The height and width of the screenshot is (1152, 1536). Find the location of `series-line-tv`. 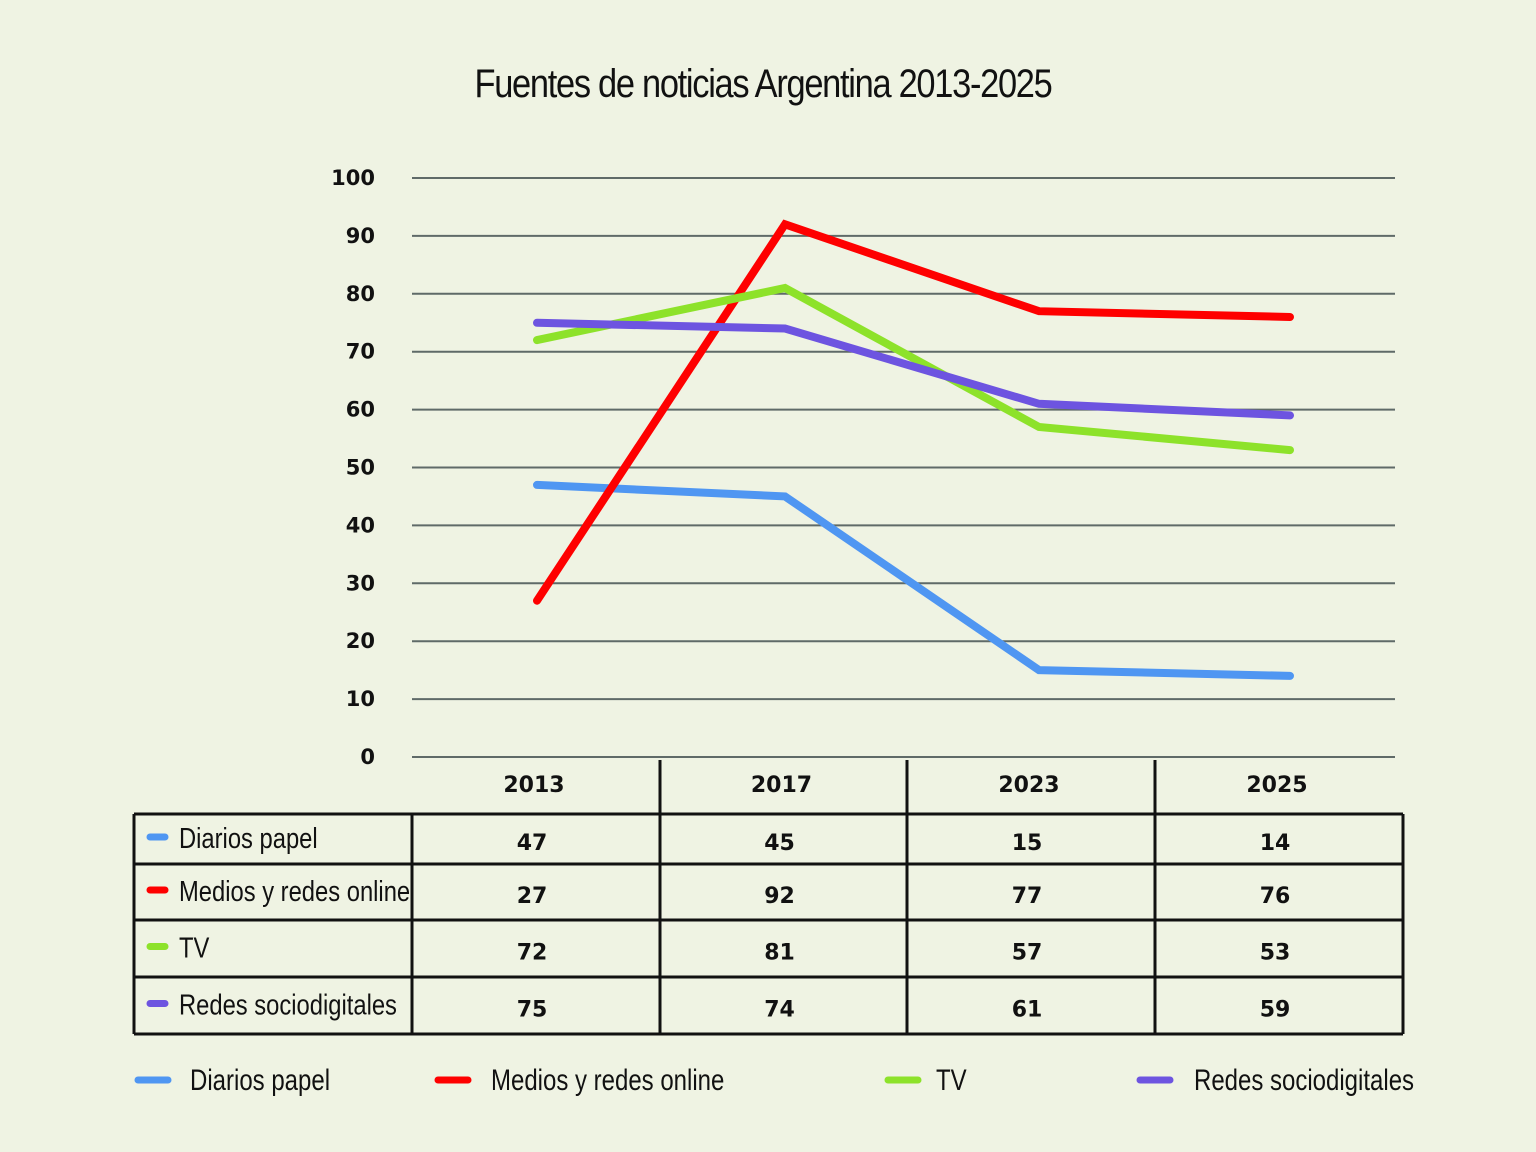

series-line-tv is located at coordinates (913, 369).